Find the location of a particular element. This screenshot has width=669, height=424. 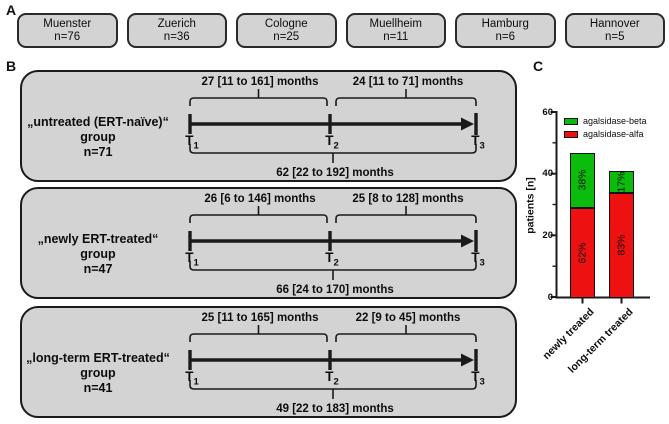

center-name: Cologne is located at coordinates (286, 23).